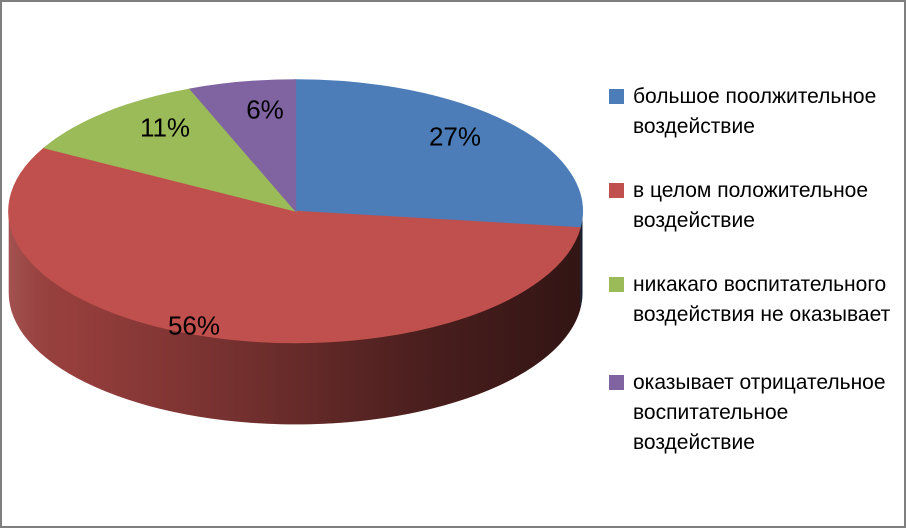 The image size is (906, 528). What do you see at coordinates (616, 284) in the screenshot?
I see `legend-marker-green-icon` at bounding box center [616, 284].